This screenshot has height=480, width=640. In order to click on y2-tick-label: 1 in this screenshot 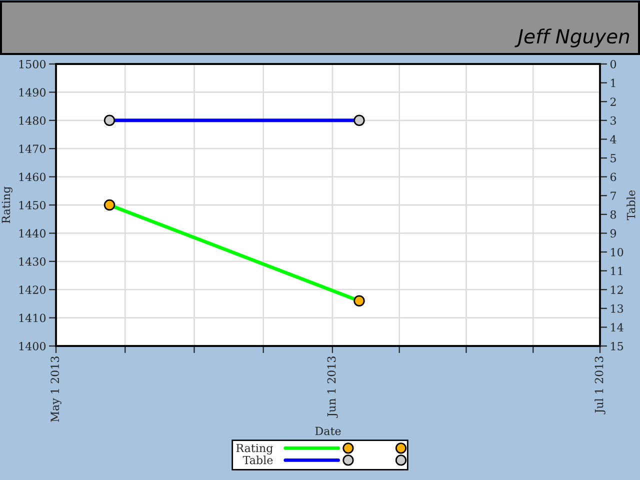, I will do `click(613, 83)`.